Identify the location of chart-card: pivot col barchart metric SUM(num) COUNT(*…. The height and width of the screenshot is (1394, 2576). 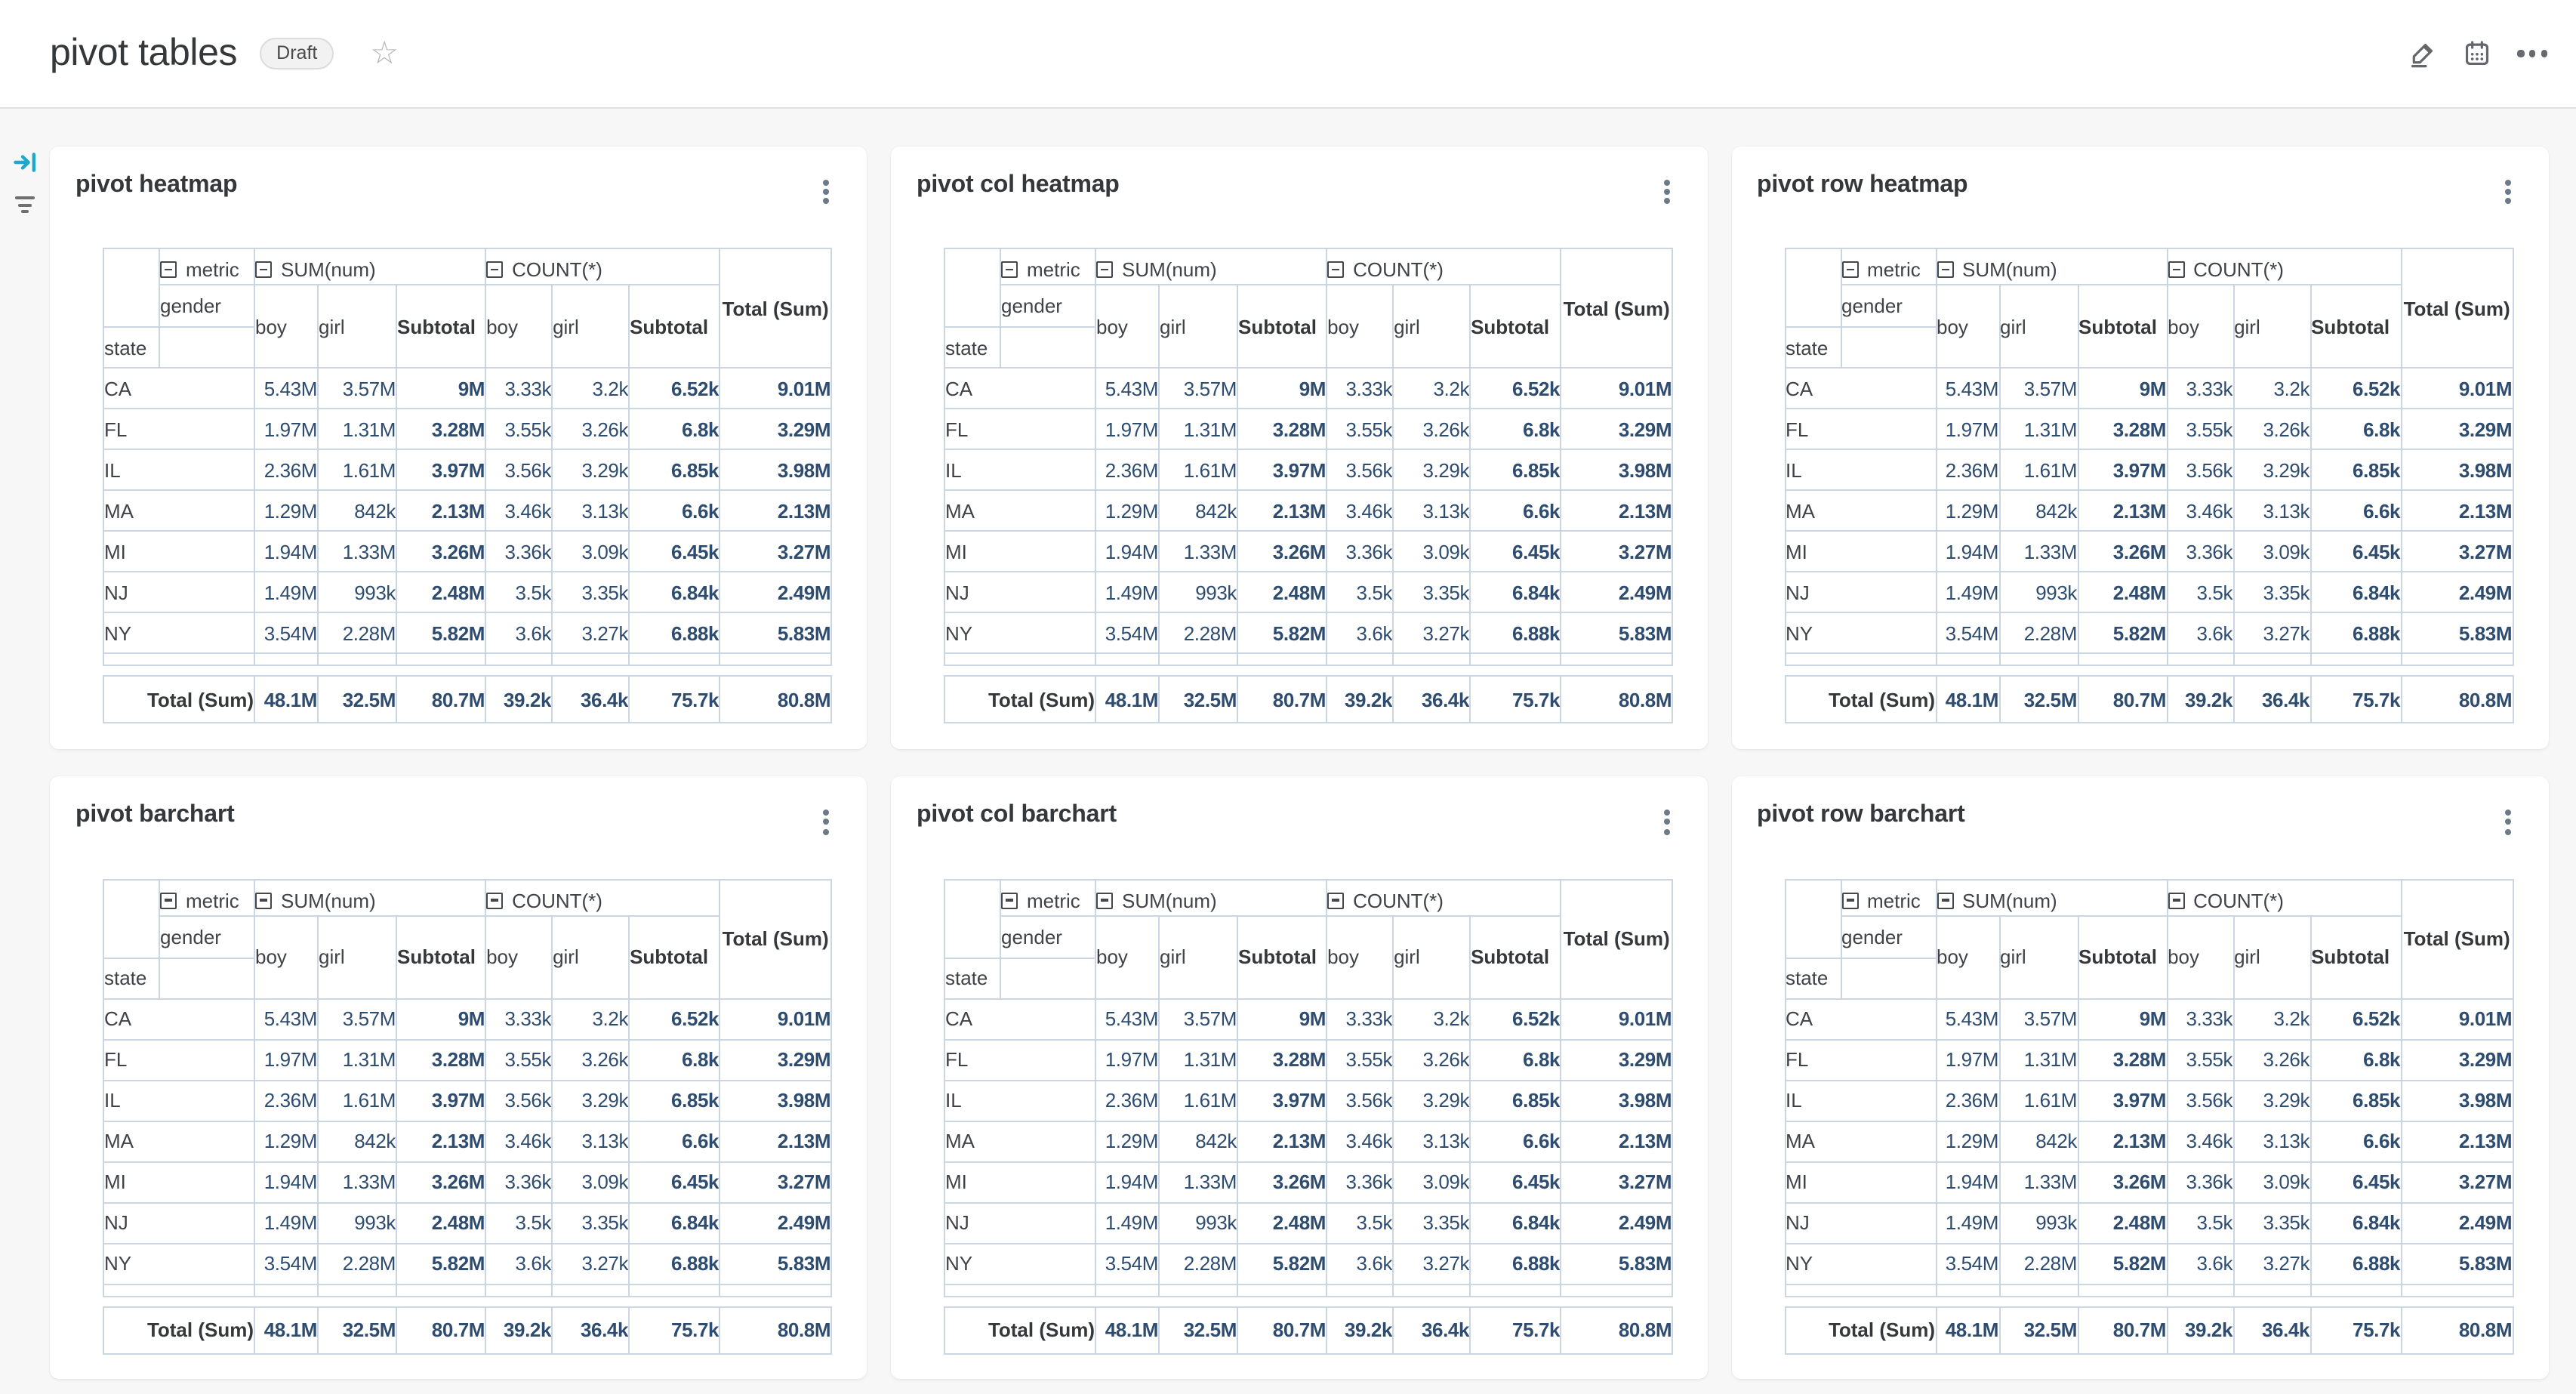
(1299, 1077).